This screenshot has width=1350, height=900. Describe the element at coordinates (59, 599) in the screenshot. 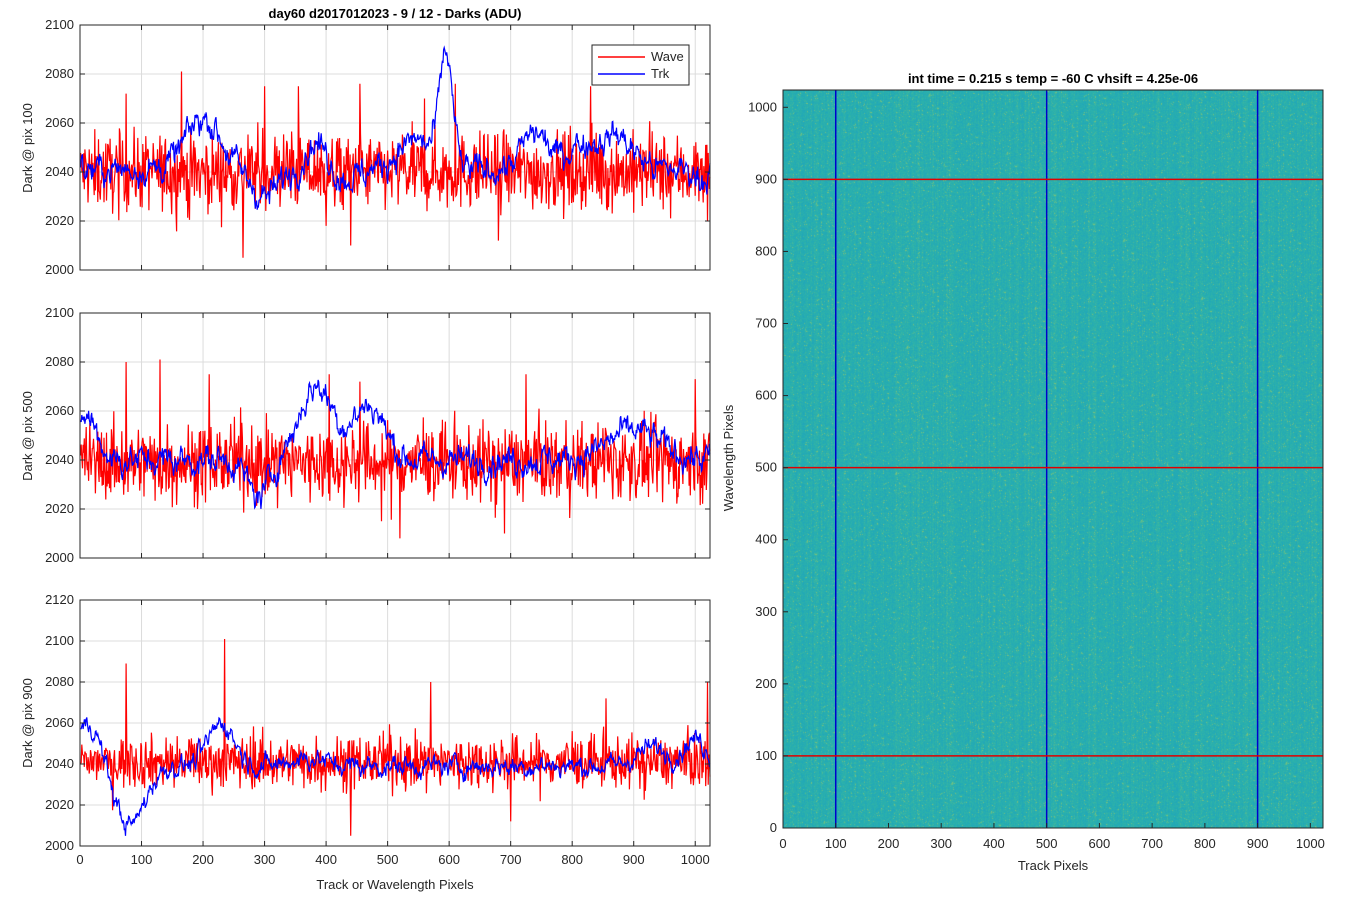

I see `ytick-label: 2120` at that location.